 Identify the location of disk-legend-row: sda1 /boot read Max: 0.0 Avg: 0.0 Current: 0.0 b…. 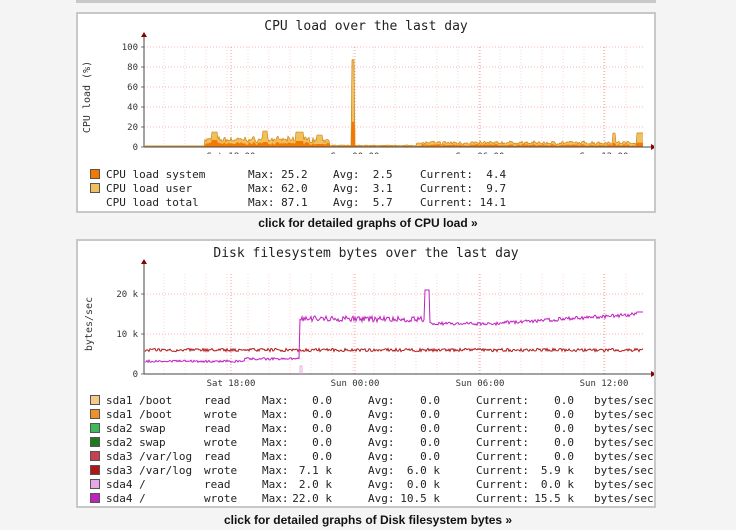
(372, 401).